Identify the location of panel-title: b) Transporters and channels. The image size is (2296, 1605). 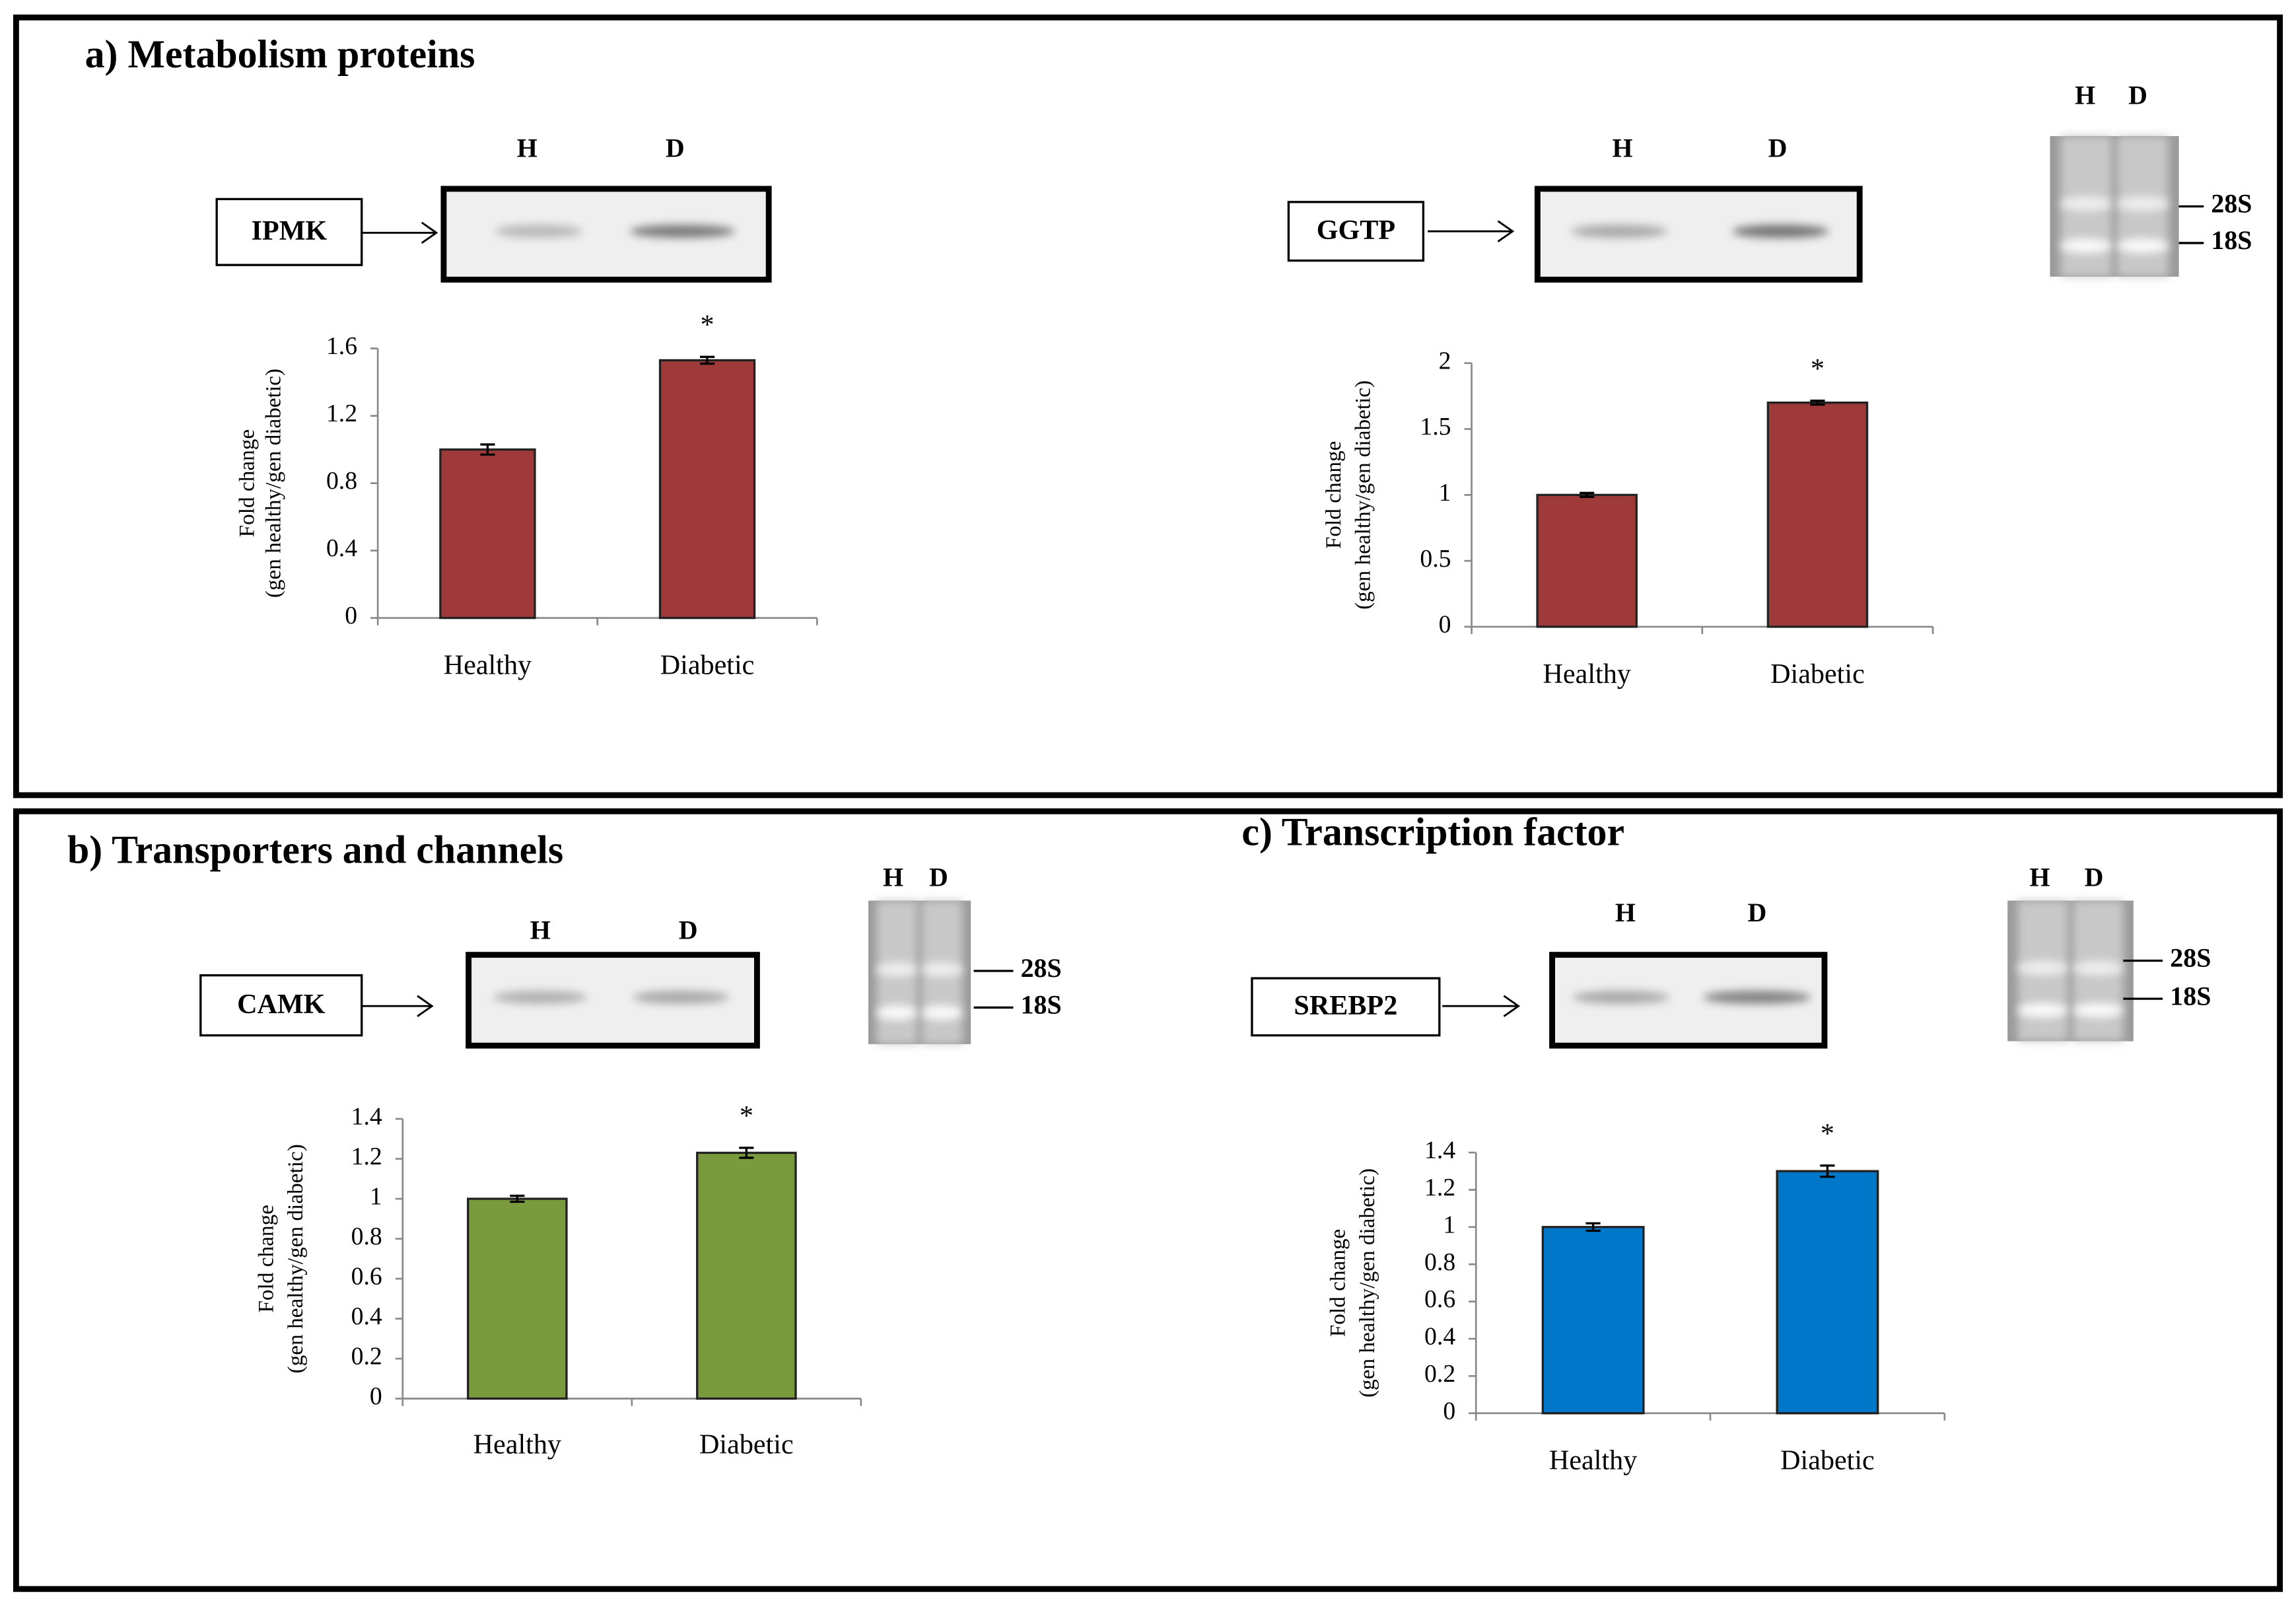
(315, 849).